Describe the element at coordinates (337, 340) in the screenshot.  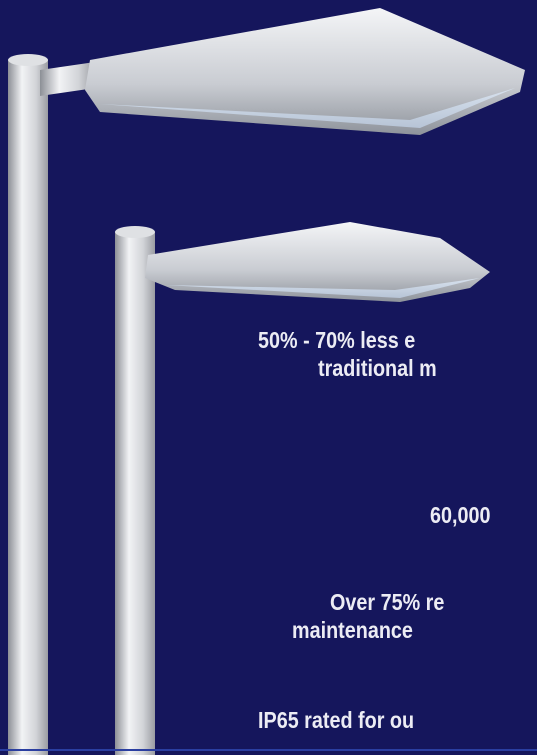
I see `feature-text: 50% - 70% less e` at that location.